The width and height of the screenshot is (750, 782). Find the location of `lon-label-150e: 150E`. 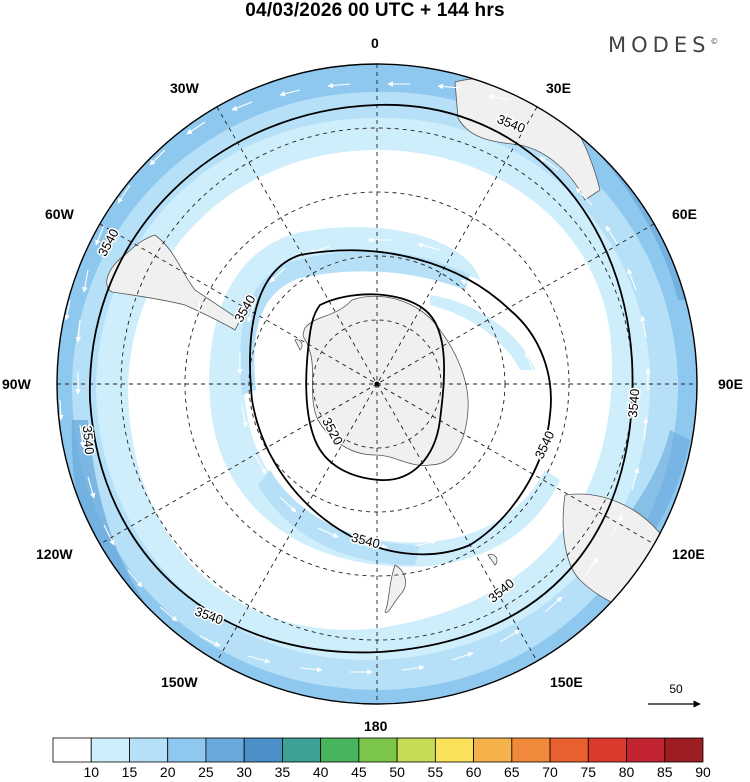

lon-label-150e: 150E is located at coordinates (566, 682).